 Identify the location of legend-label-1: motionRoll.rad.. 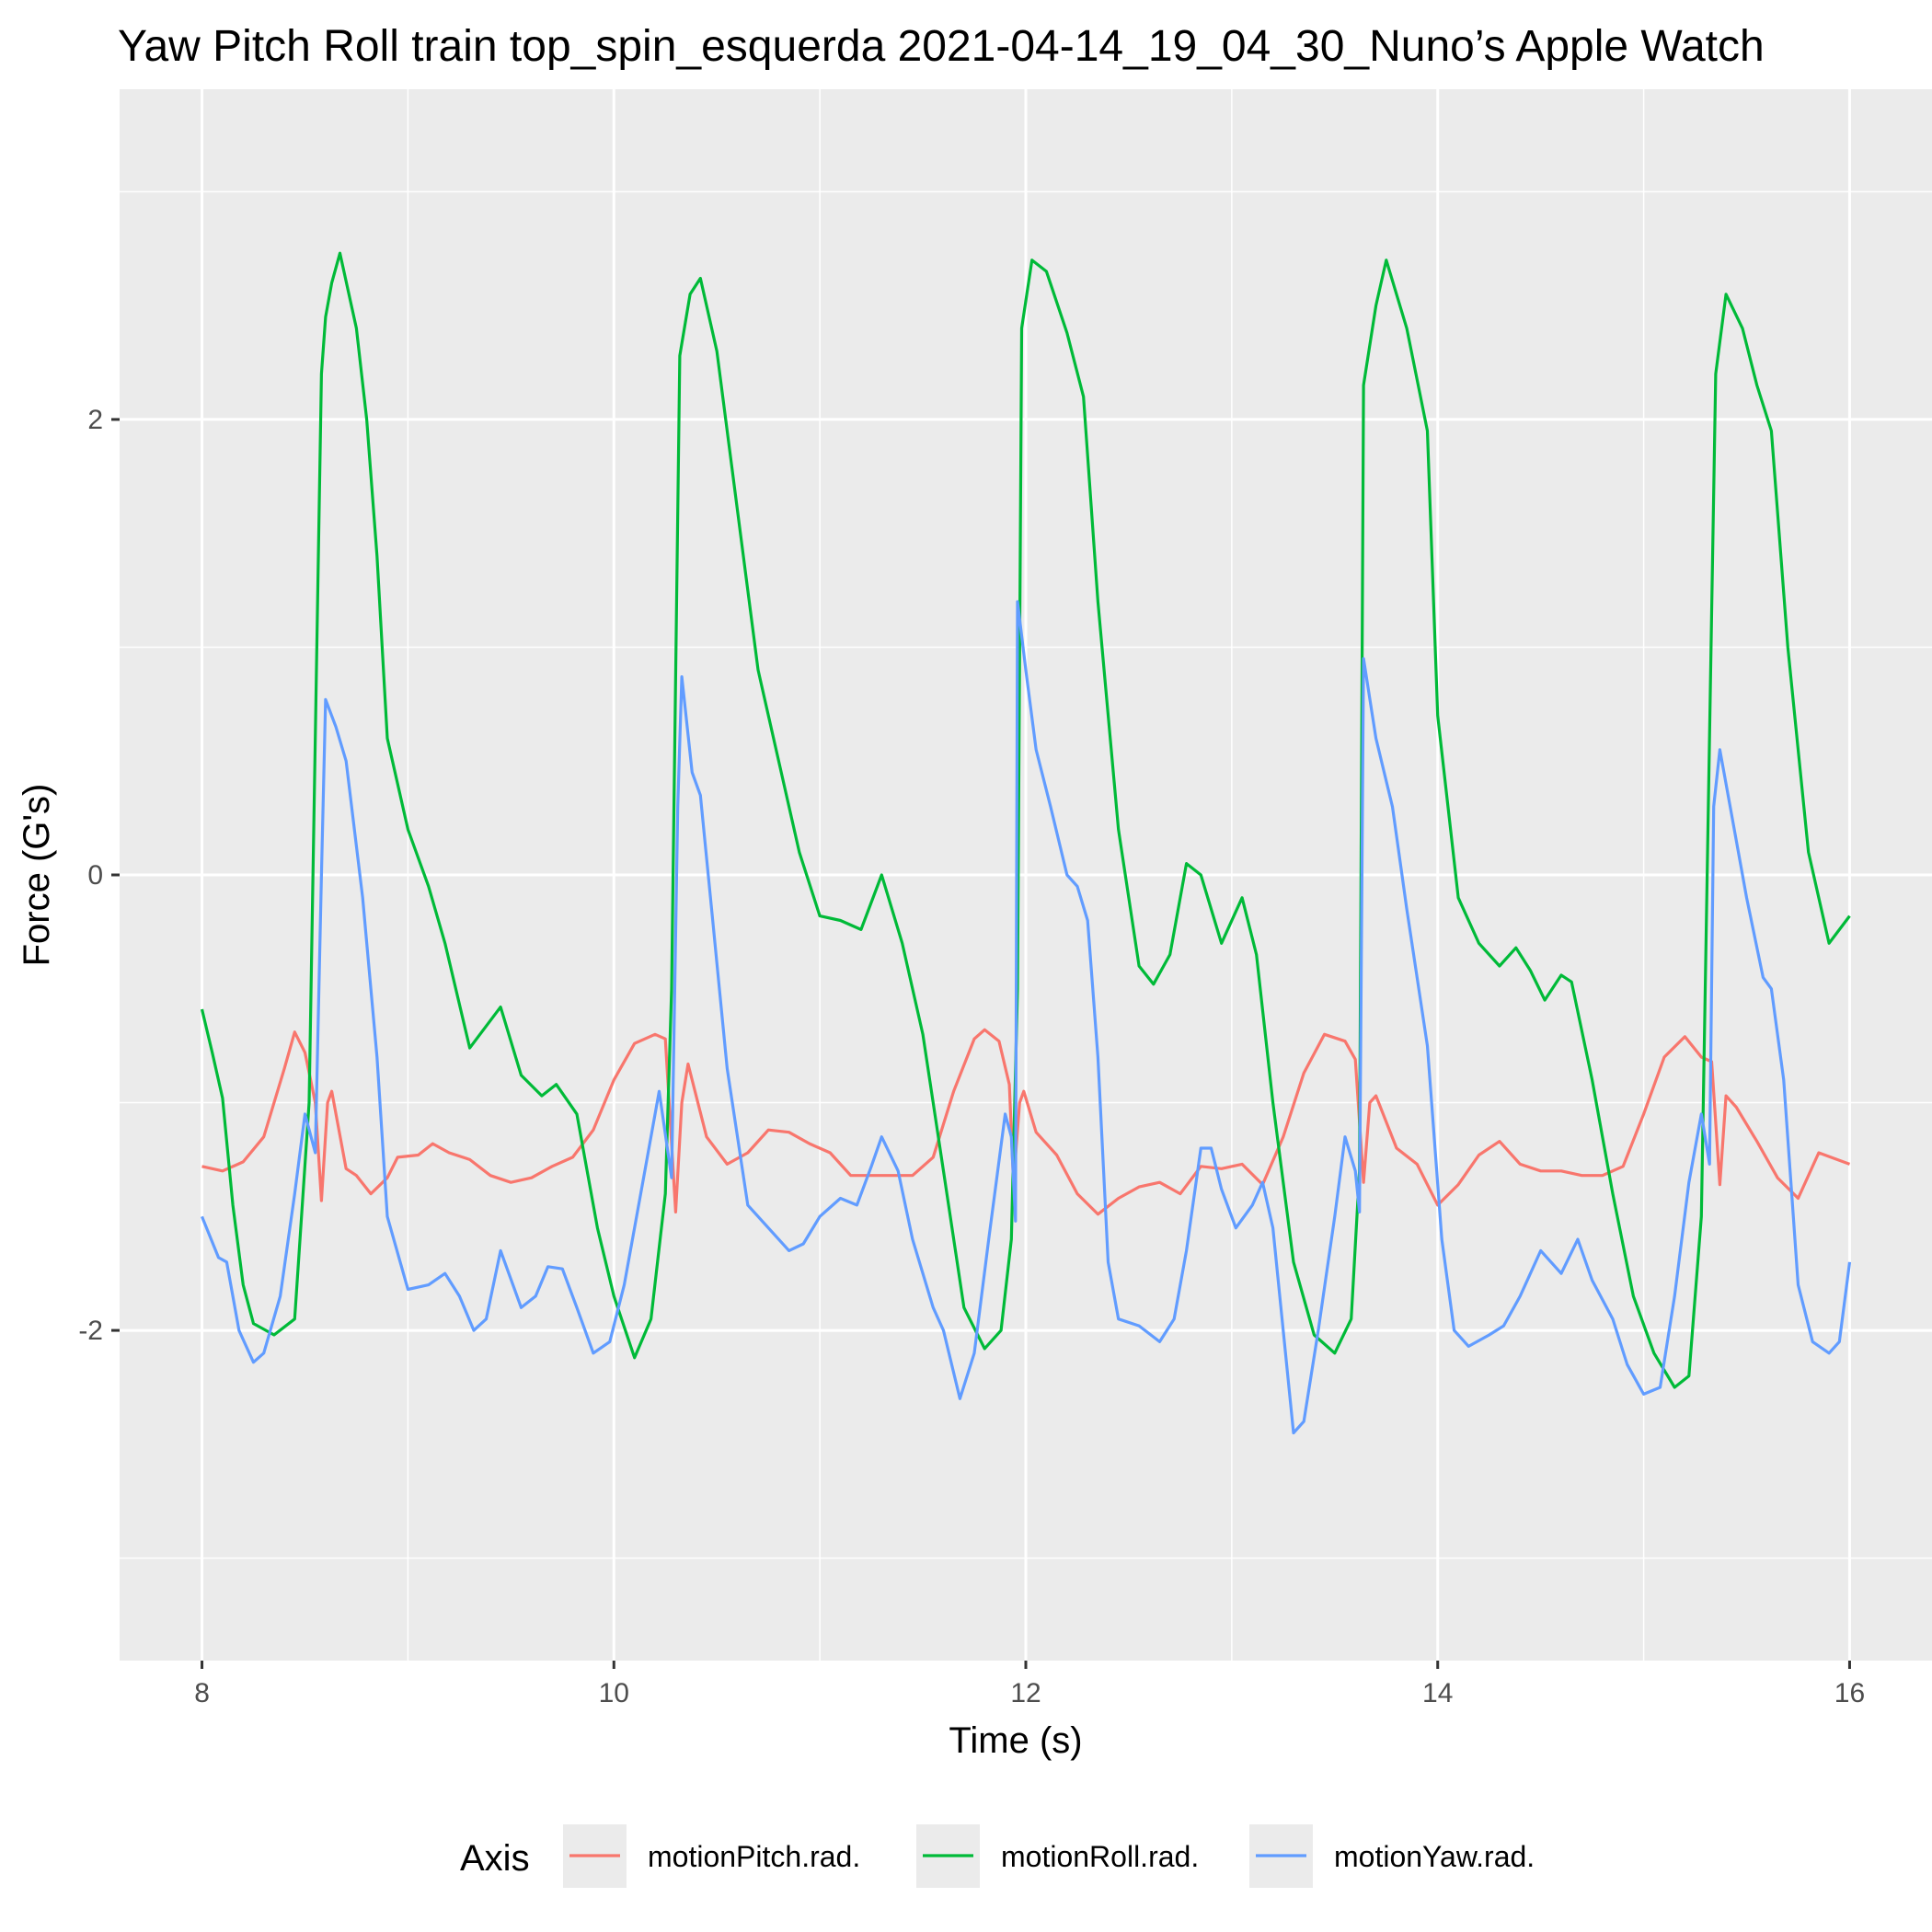
(1100, 1856).